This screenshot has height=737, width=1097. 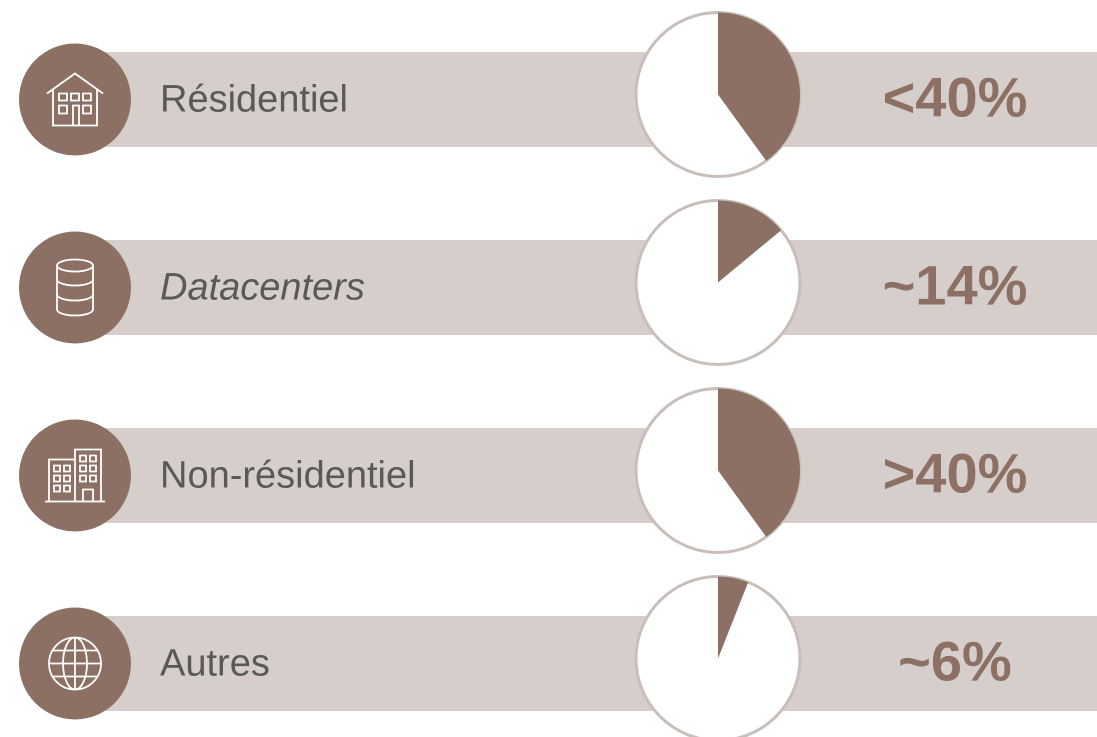 What do you see at coordinates (955, 472) in the screenshot?
I see `value-label: >40%` at bounding box center [955, 472].